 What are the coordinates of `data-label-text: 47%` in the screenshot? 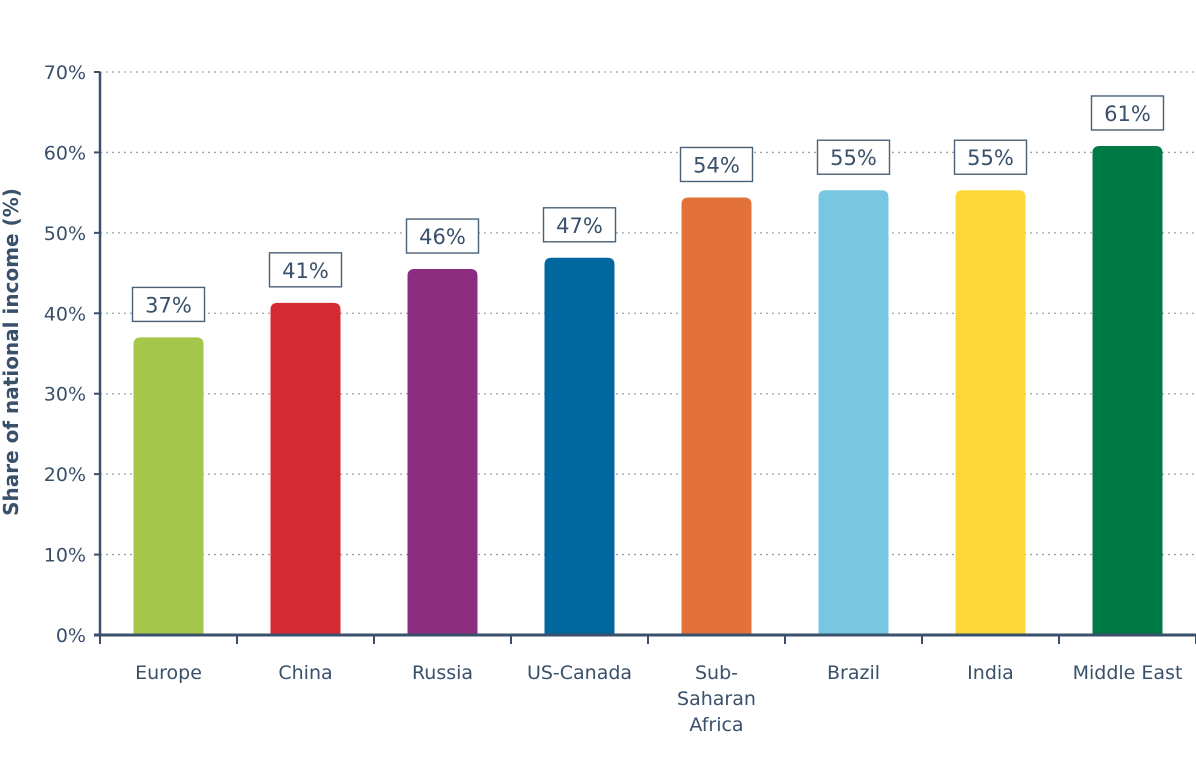 It's located at (579, 226).